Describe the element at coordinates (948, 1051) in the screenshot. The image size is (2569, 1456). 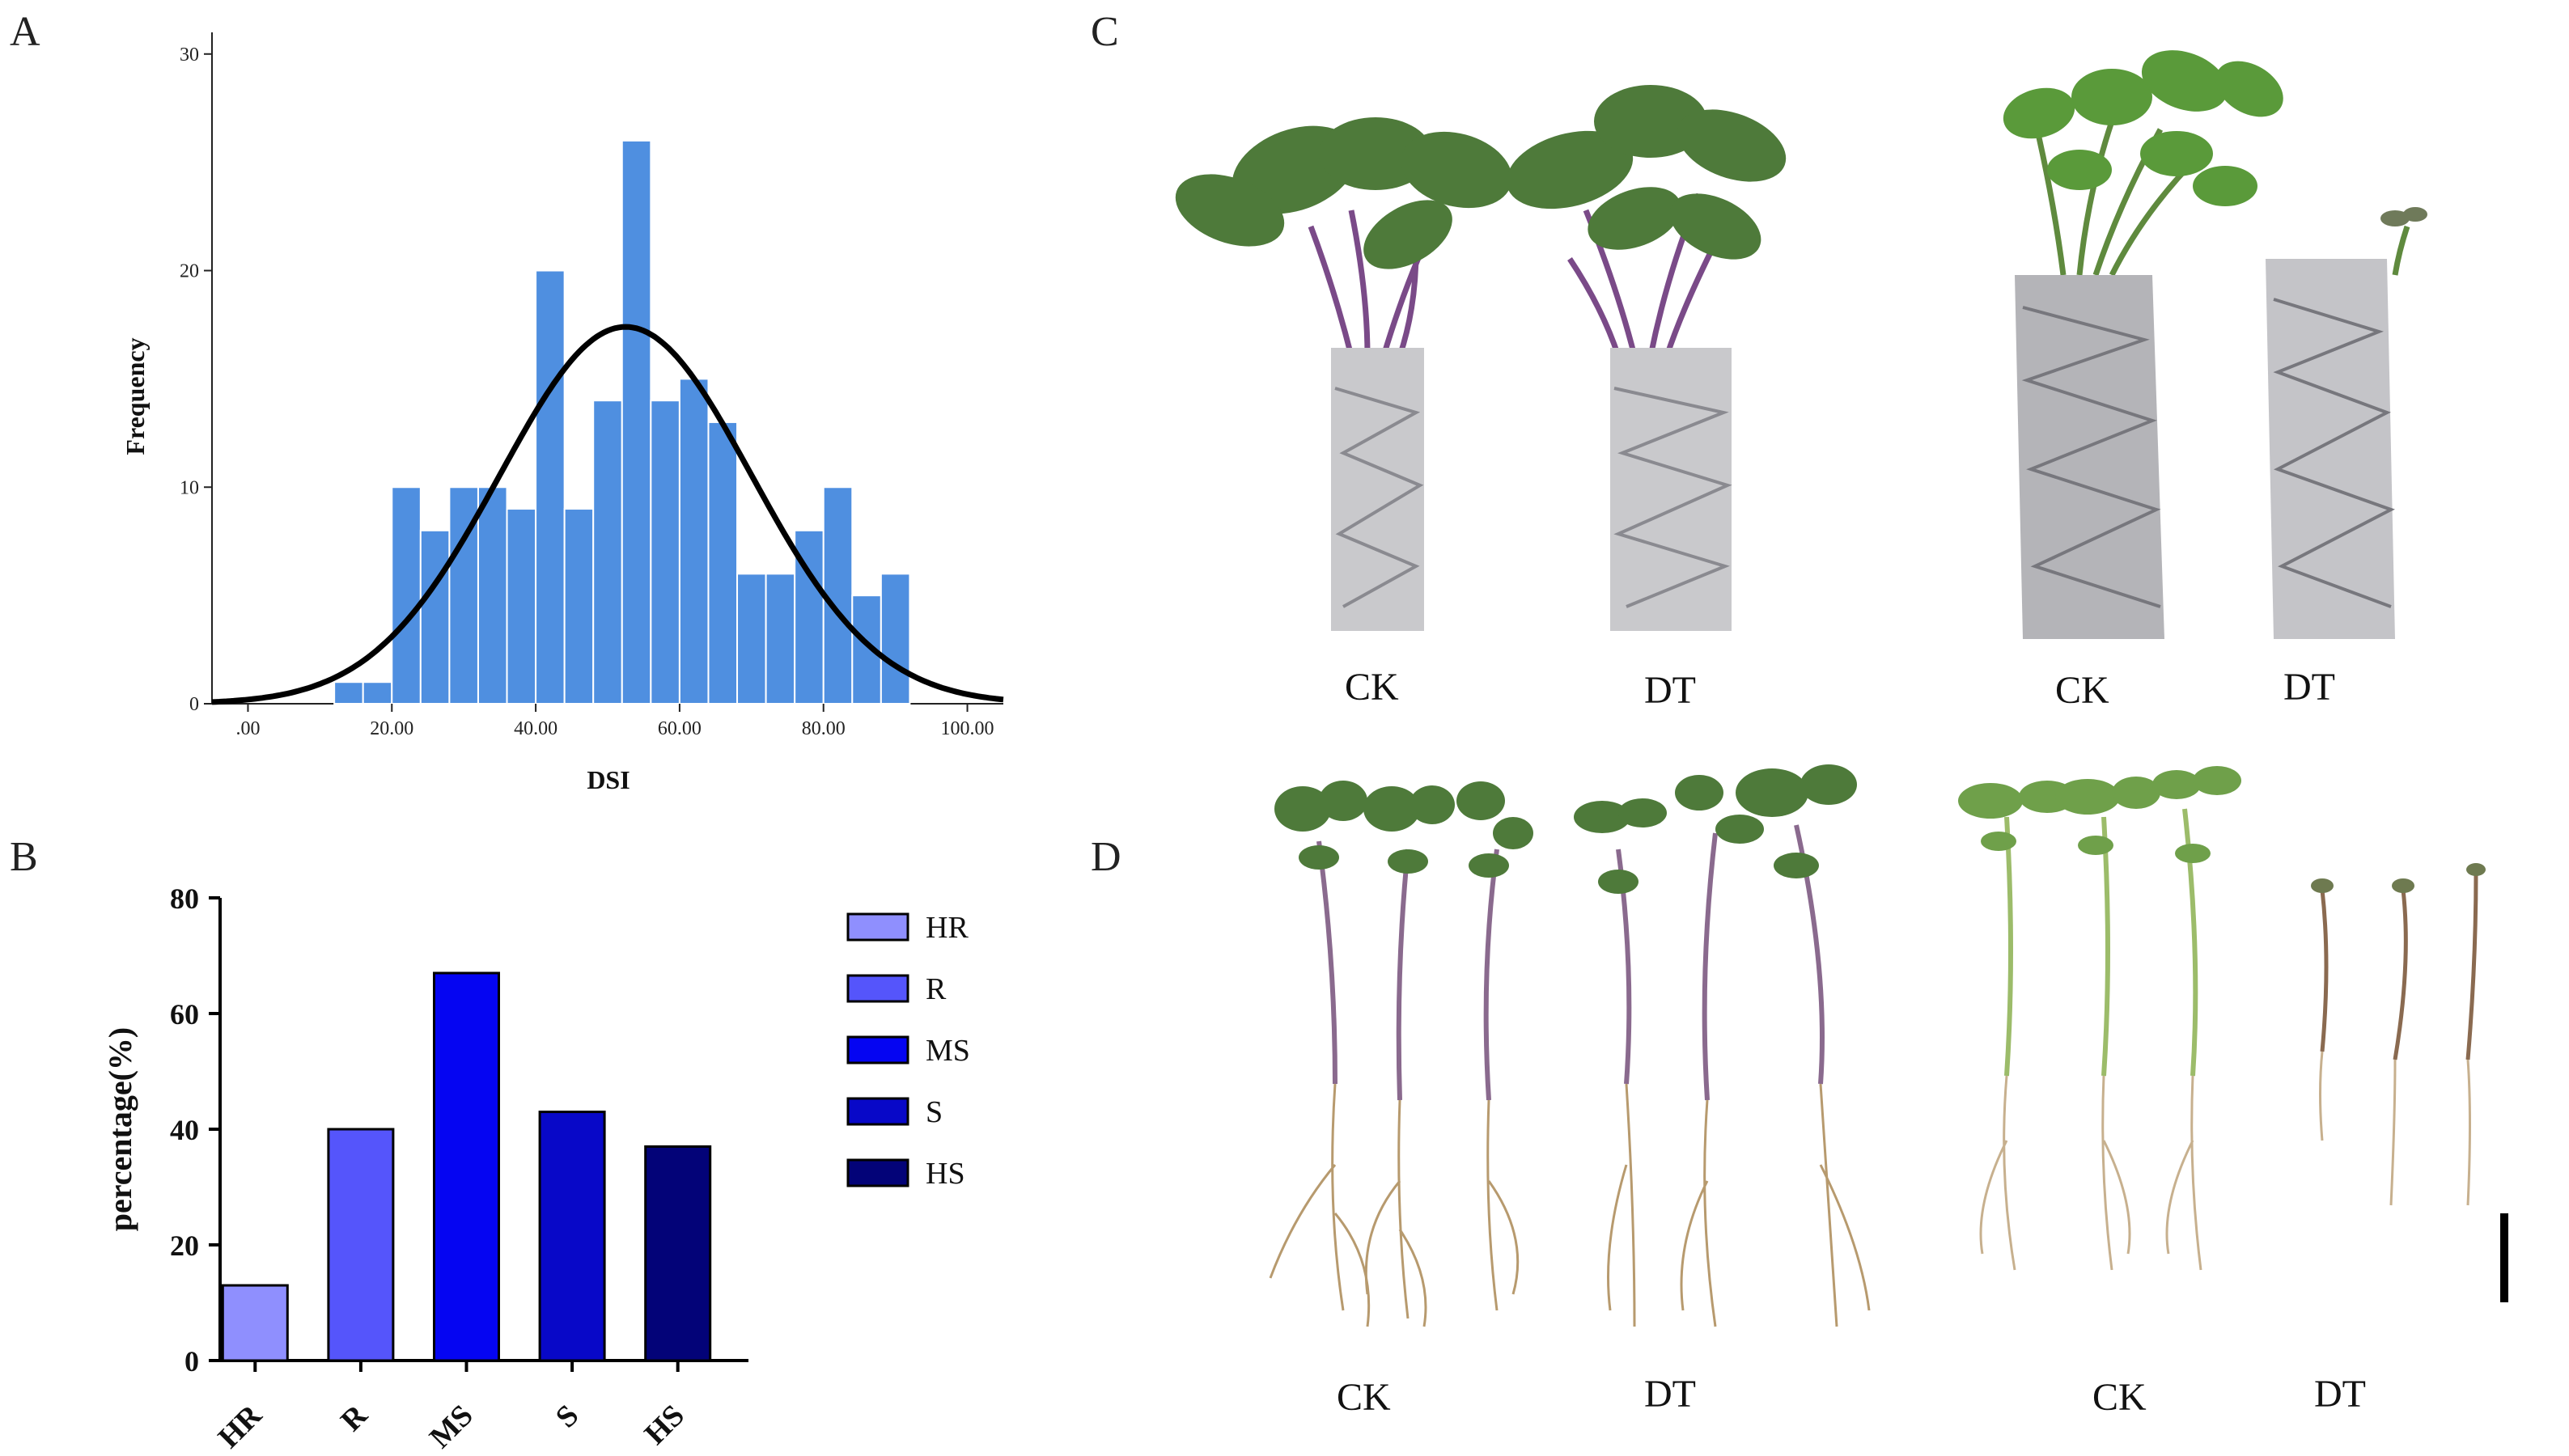
I see `legend-label-ms: MS` at that location.